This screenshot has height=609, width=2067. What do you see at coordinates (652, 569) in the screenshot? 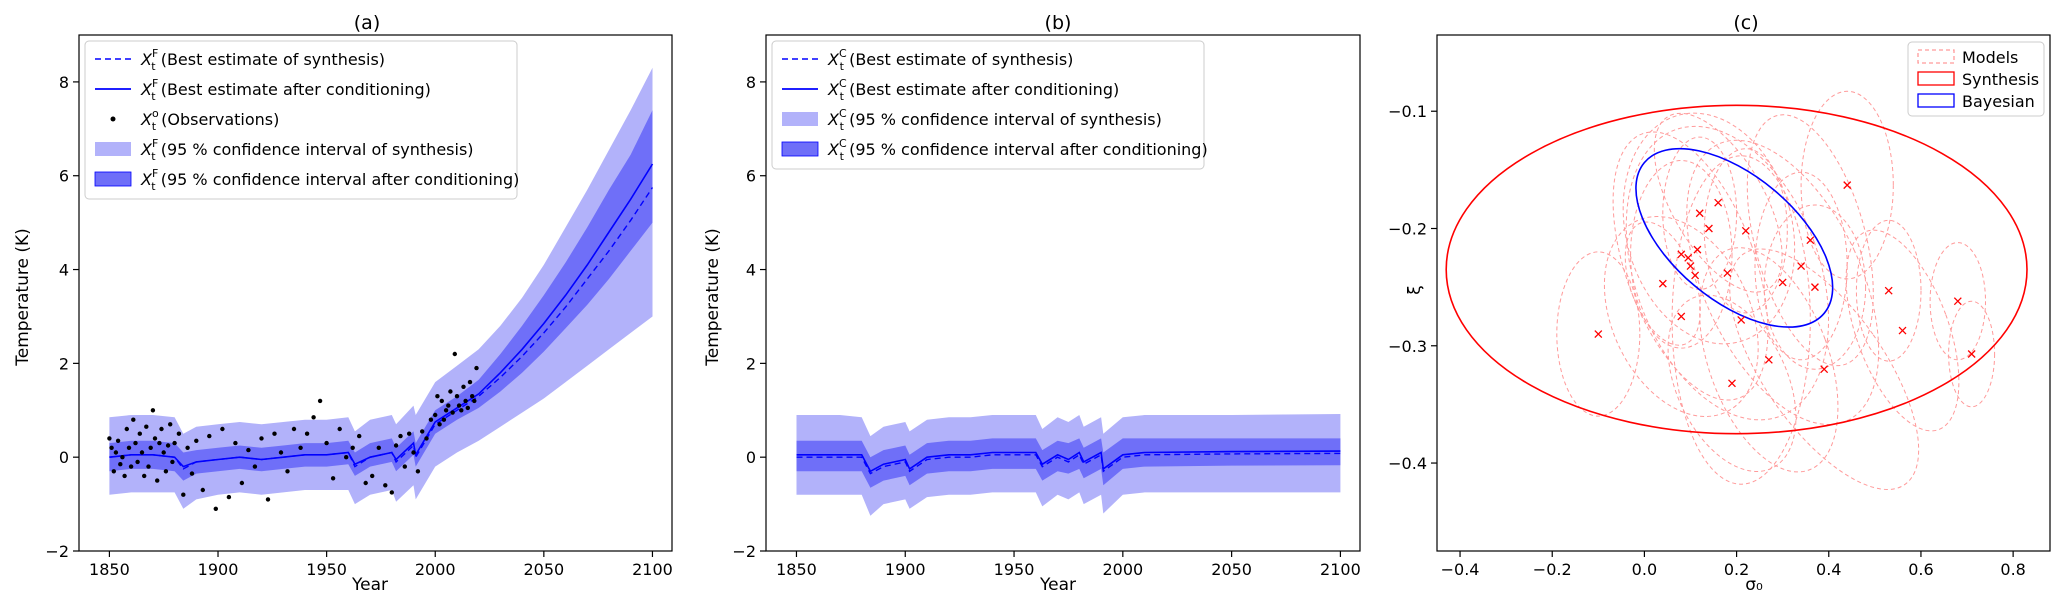
I see `panel-a-xtick-label: 2100` at bounding box center [652, 569].